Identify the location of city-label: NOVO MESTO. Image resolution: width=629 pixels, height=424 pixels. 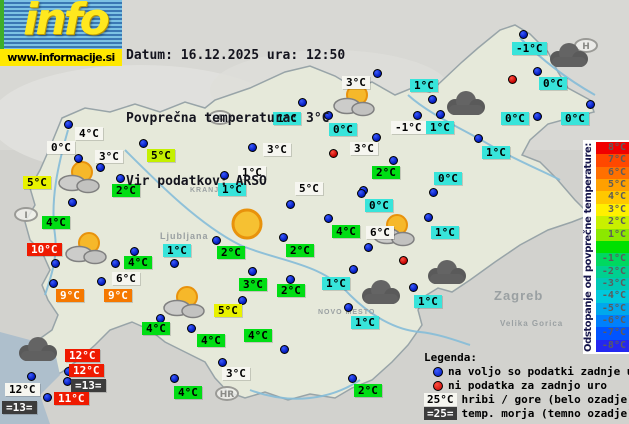
(347, 312).